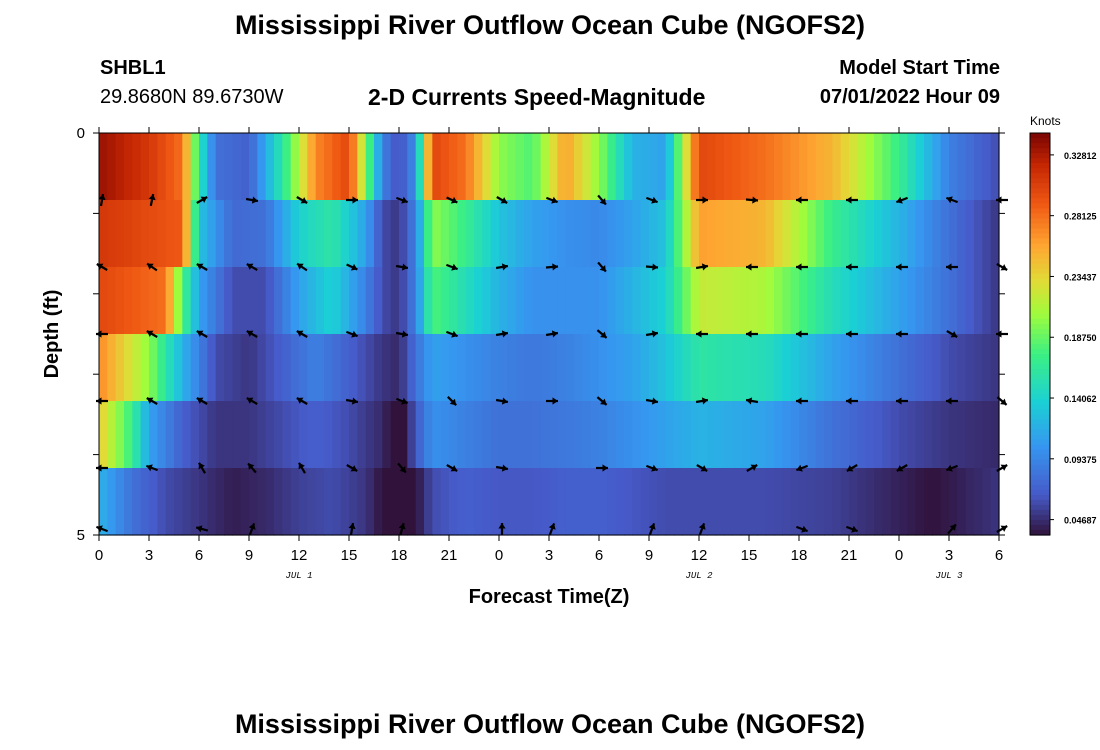 The image size is (1100, 750). What do you see at coordinates (919, 68) in the screenshot?
I see `model-start-label: Model Start Time` at bounding box center [919, 68].